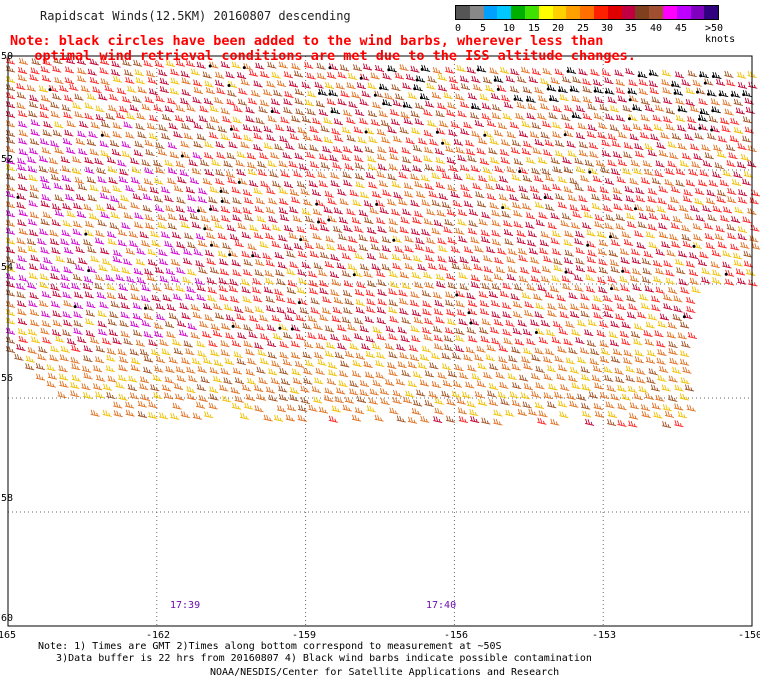 Image resolution: width=760 pixels, height=688 pixels. Describe the element at coordinates (720, 34) in the screenshot. I see `legend-label: >50 knots` at that location.